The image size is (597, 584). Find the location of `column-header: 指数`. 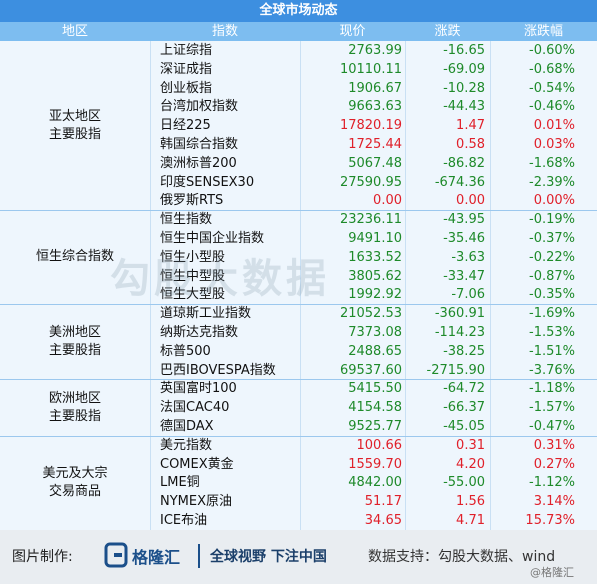

column-header: 指数 is located at coordinates (224, 31).